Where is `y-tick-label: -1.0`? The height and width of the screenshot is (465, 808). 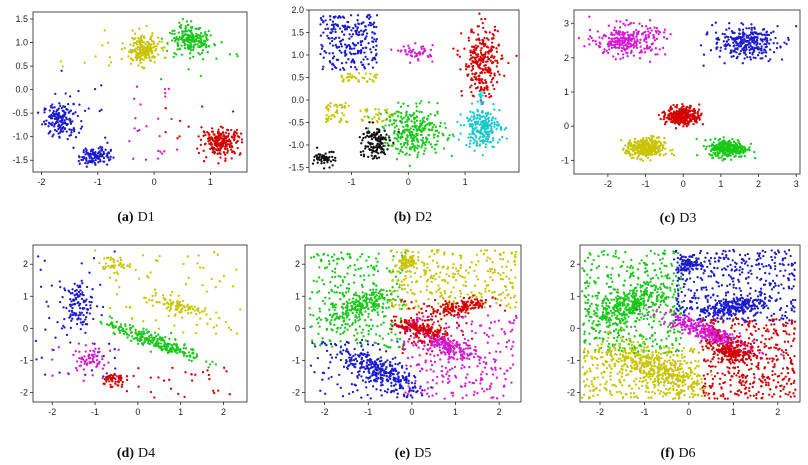
y-tick-label: -1.0 is located at coordinates (20, 137).